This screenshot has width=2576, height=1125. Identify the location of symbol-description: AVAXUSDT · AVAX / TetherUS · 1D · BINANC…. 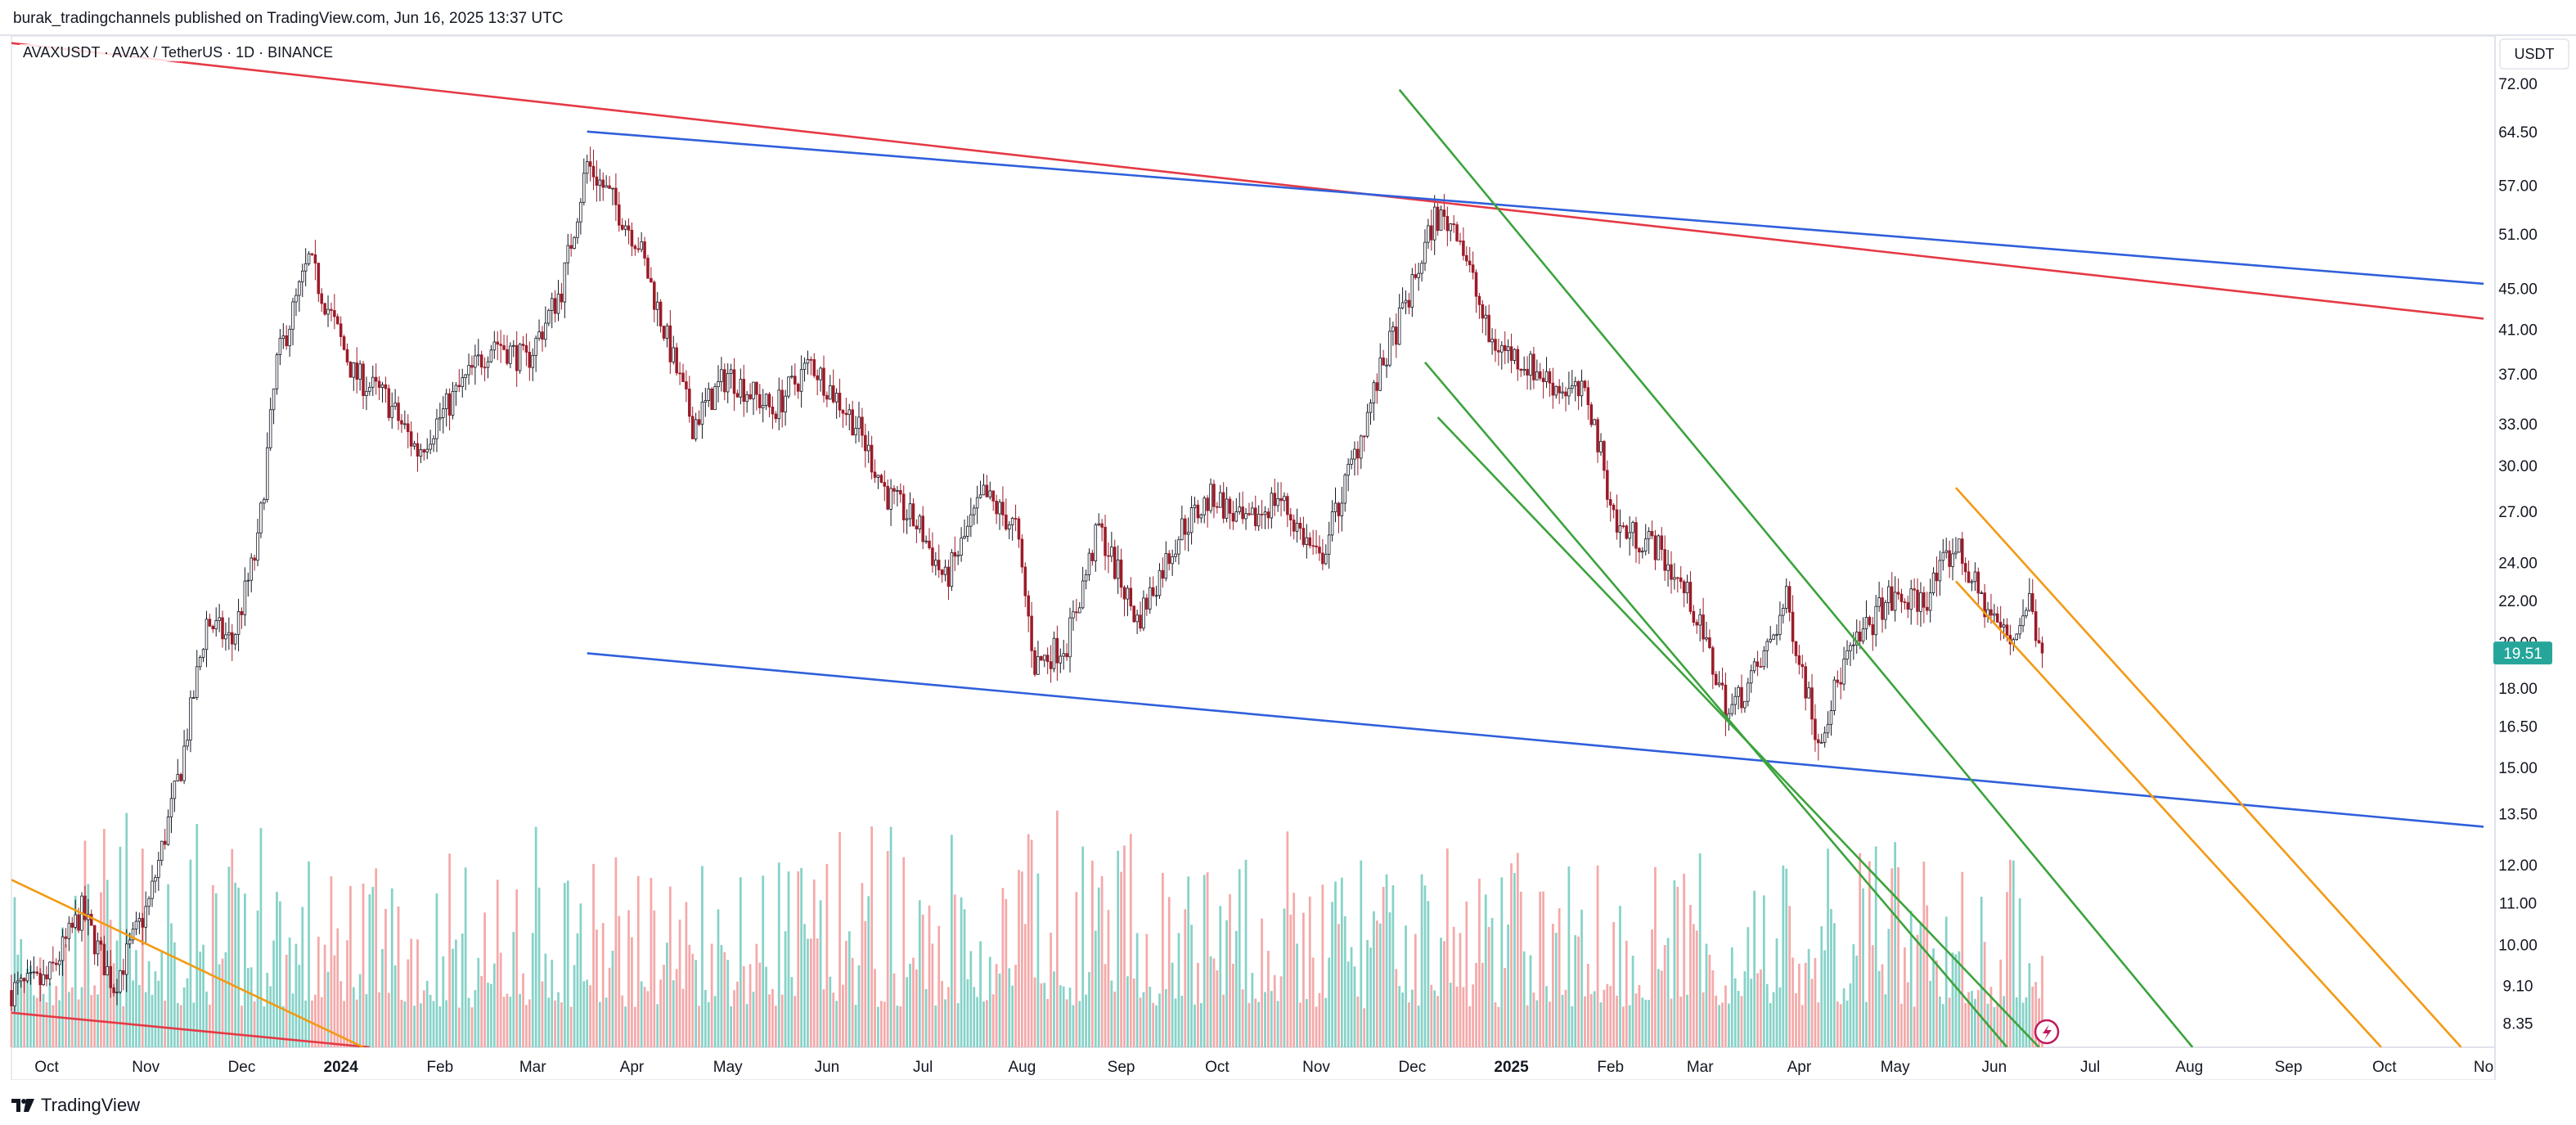
(178, 53).